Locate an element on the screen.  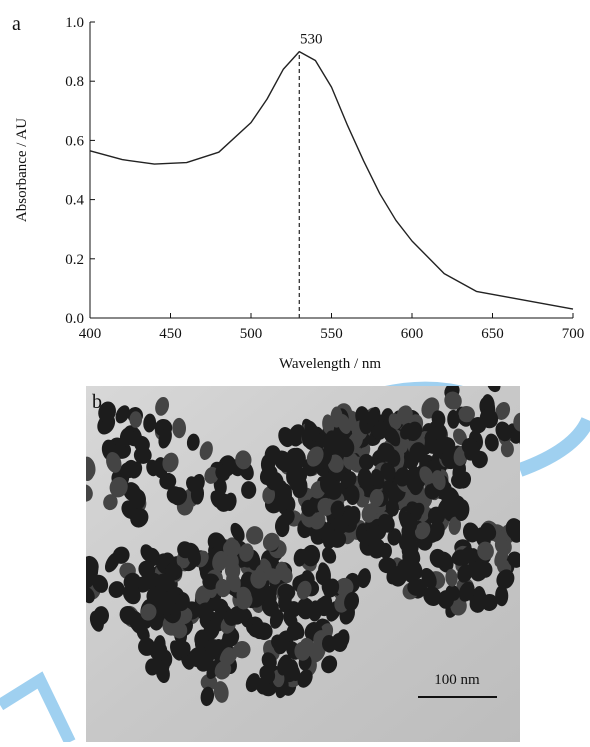
x-tick-label: 500 is located at coordinates (251, 334).